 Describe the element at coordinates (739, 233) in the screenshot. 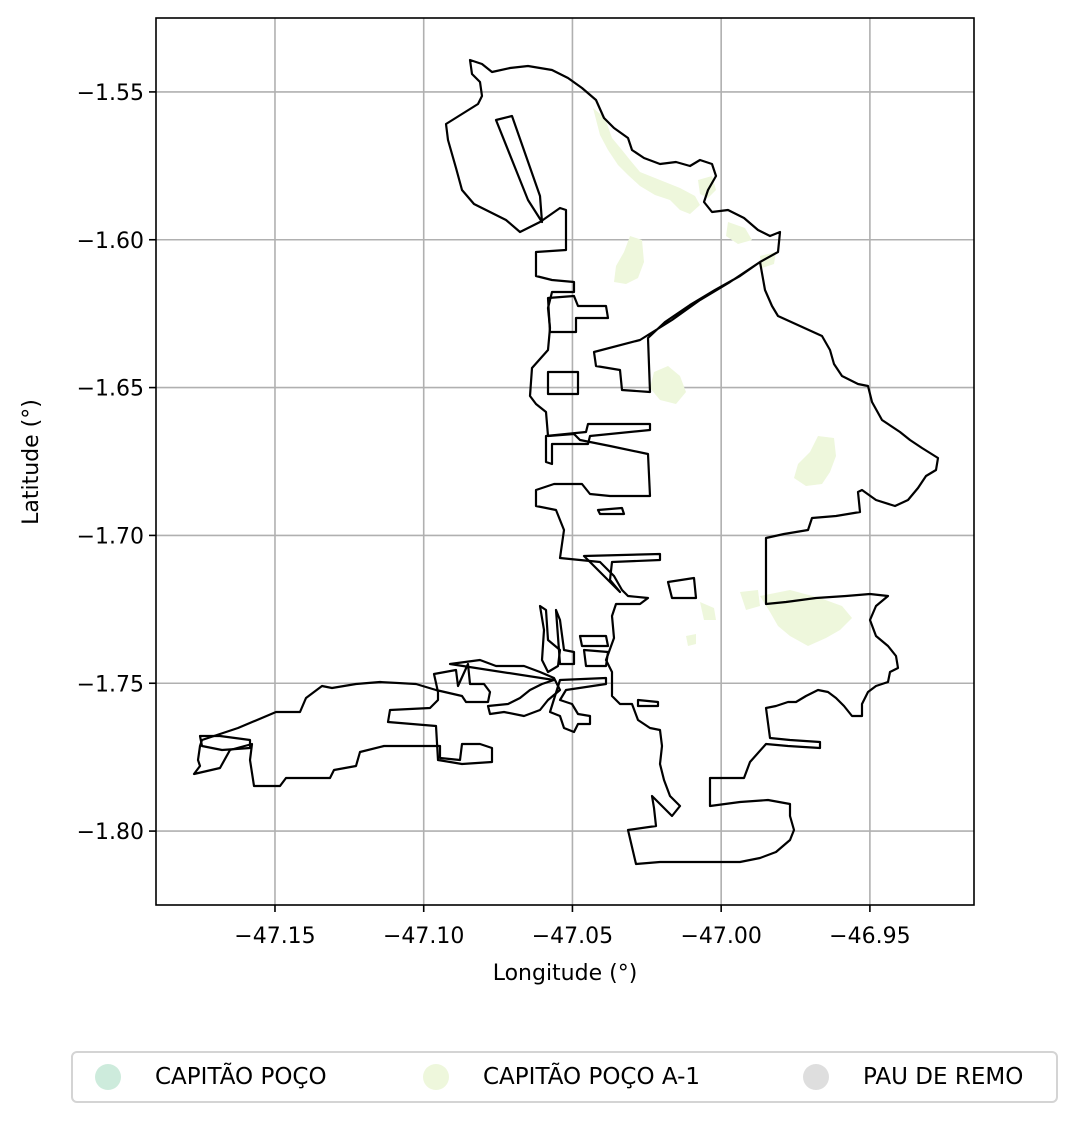

I see `patch-north-mid` at that location.